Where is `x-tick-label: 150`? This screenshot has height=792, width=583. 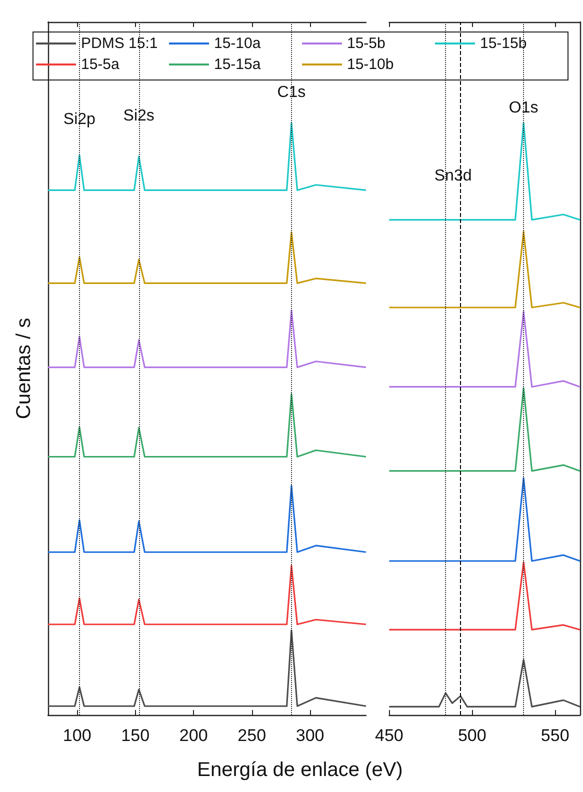 x-tick-label: 150 is located at coordinates (135, 735).